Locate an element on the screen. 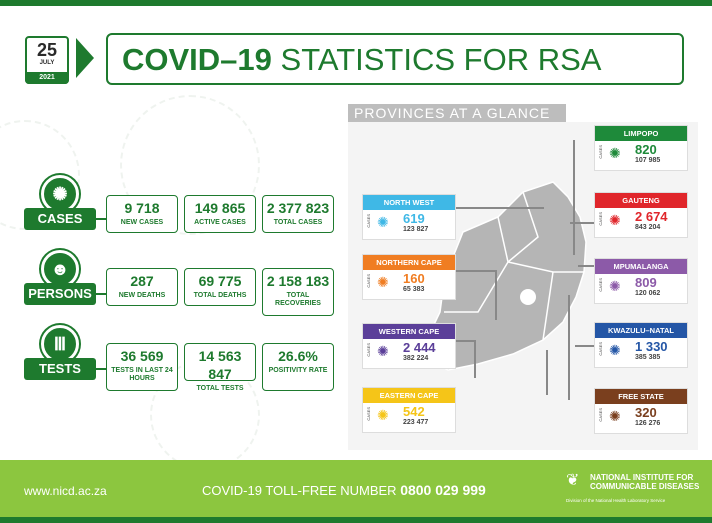 The width and height of the screenshot is (712, 523). stat-new-deaths: 287 NEW DEATHS is located at coordinates (142, 287).